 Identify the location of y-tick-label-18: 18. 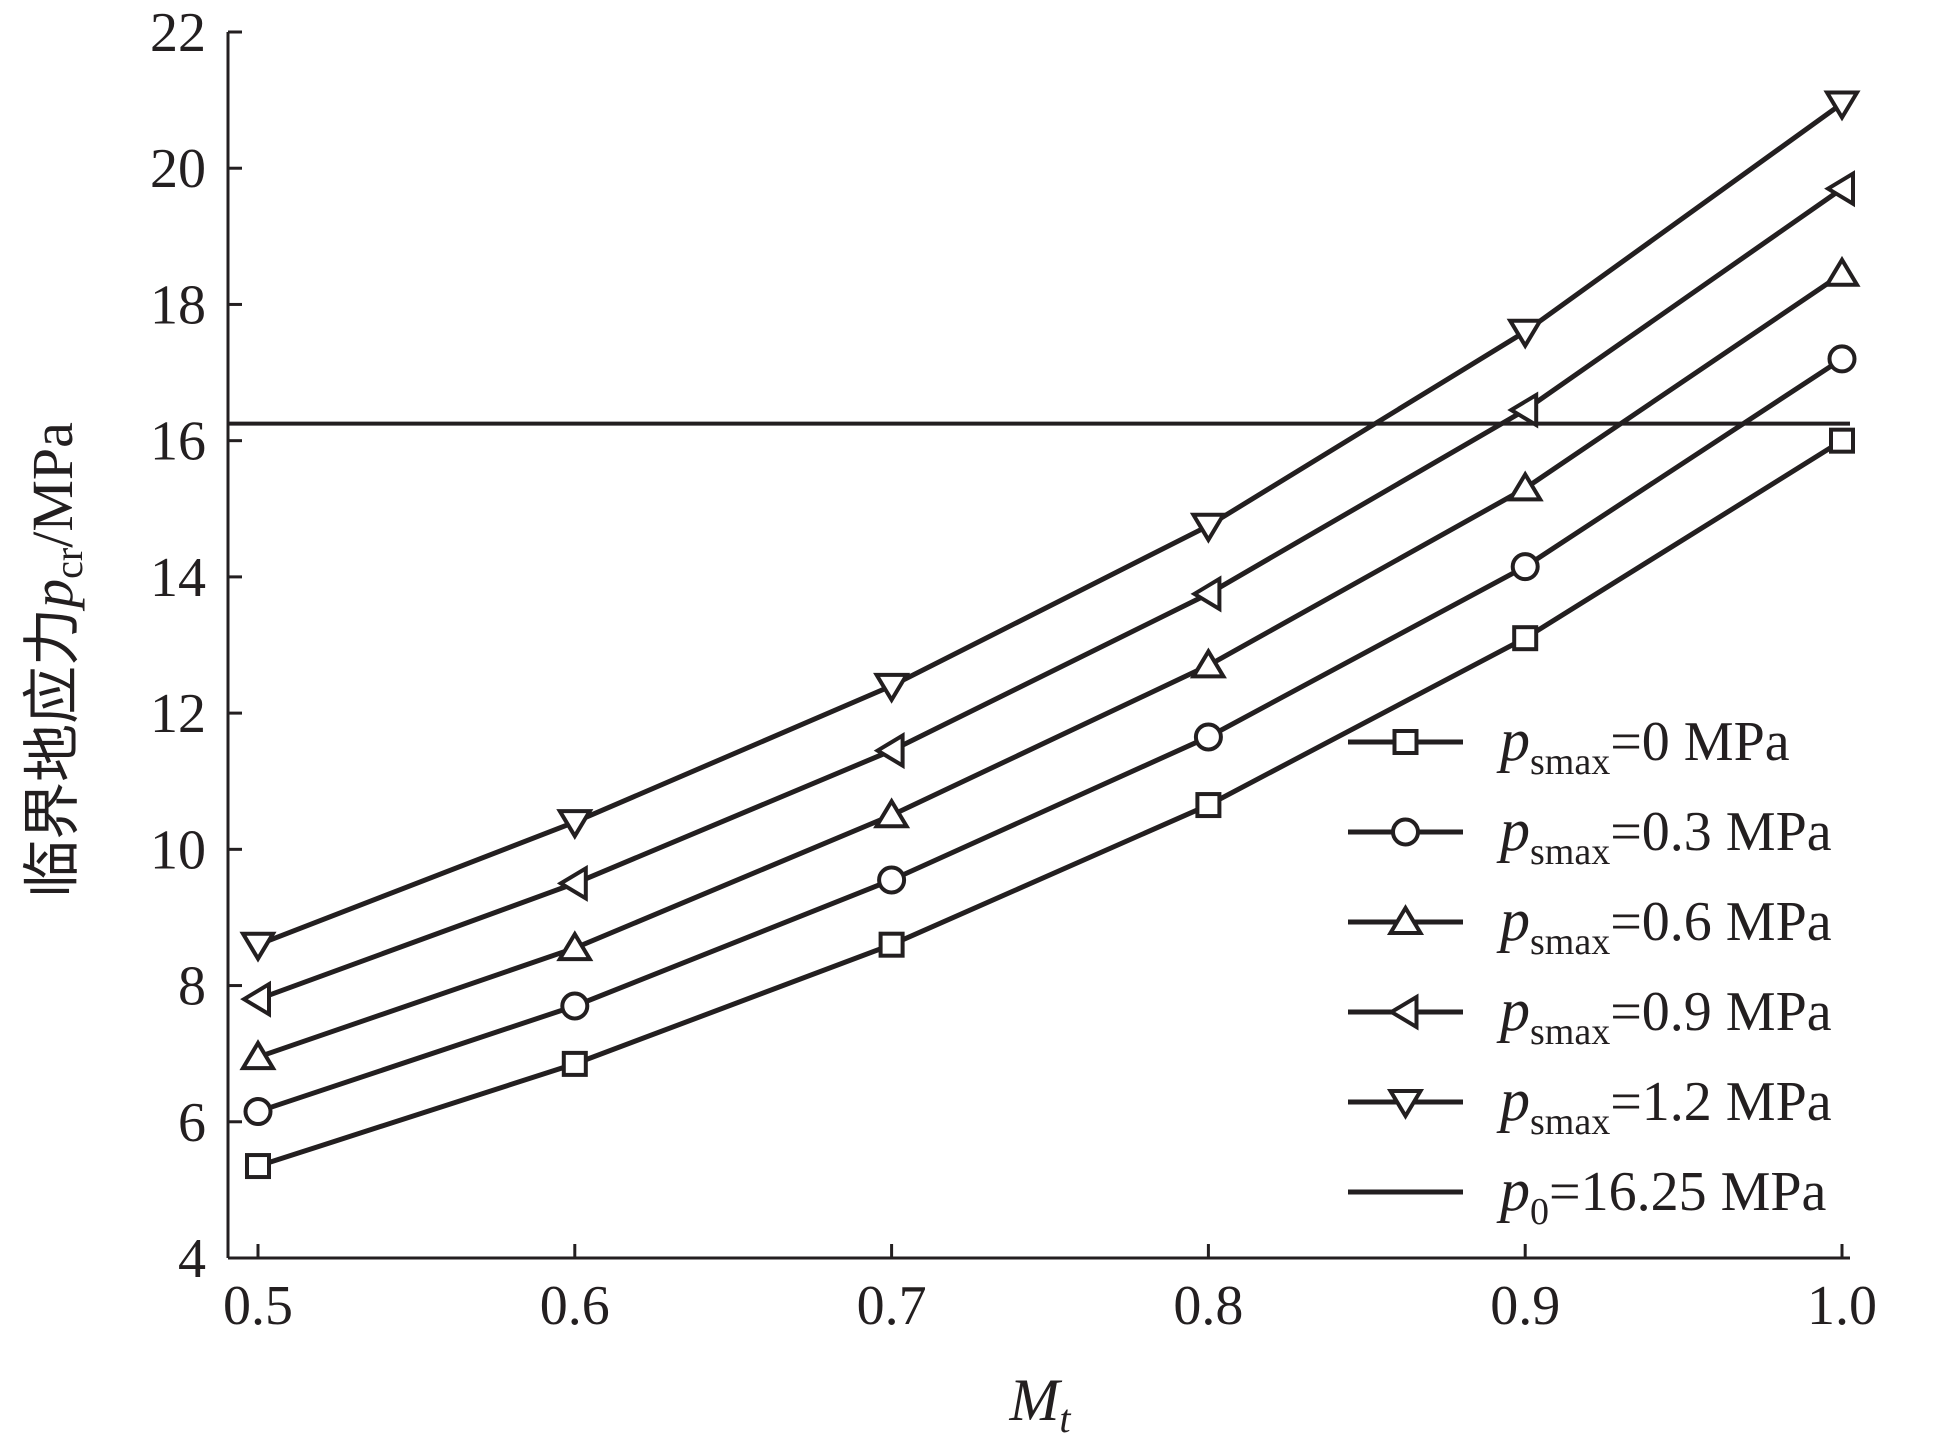
(178, 305).